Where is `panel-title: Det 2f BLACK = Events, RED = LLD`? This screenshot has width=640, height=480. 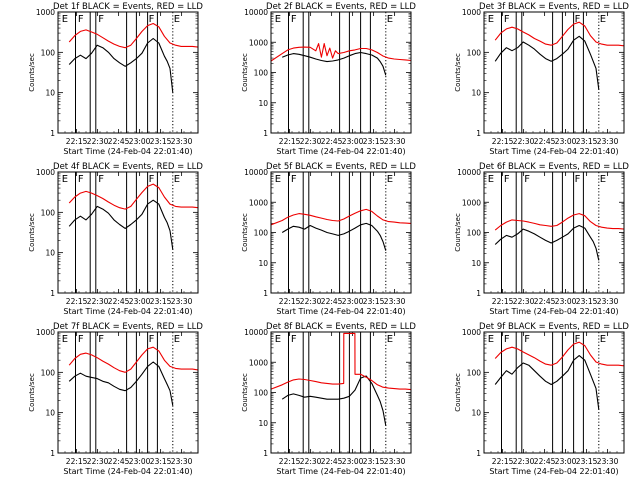
panel-title: Det 2f BLACK = Events, RED = LLD is located at coordinates (341, 7).